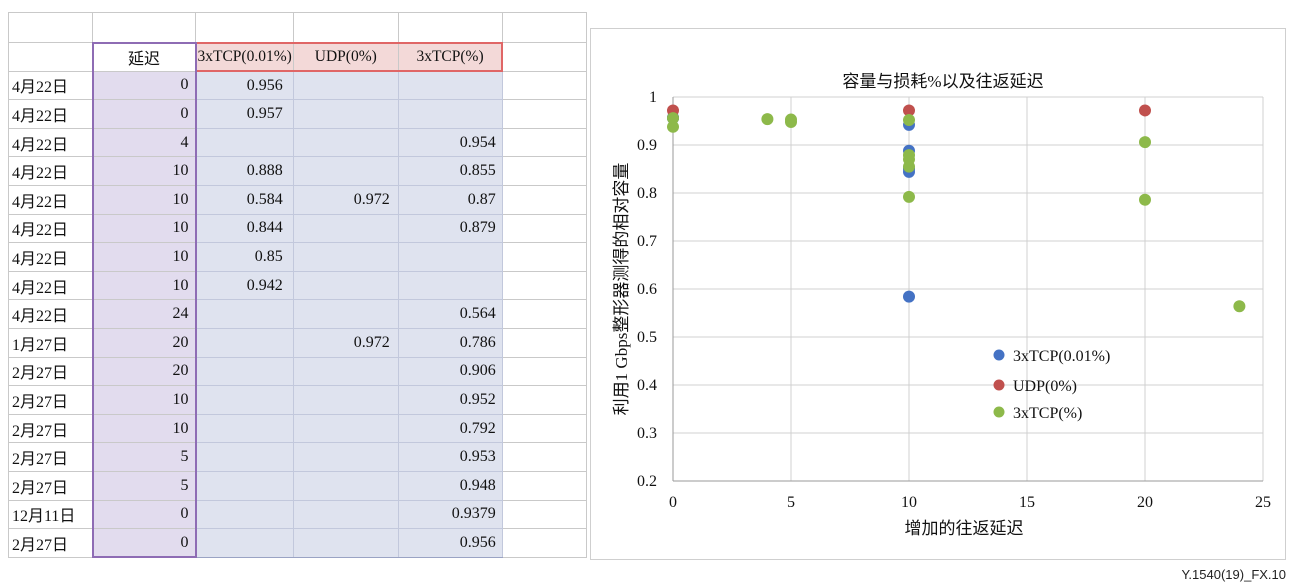 This screenshot has height=582, width=1290. What do you see at coordinates (50, 514) in the screenshot?
I see `sheet-cell: 12月11日` at bounding box center [50, 514].